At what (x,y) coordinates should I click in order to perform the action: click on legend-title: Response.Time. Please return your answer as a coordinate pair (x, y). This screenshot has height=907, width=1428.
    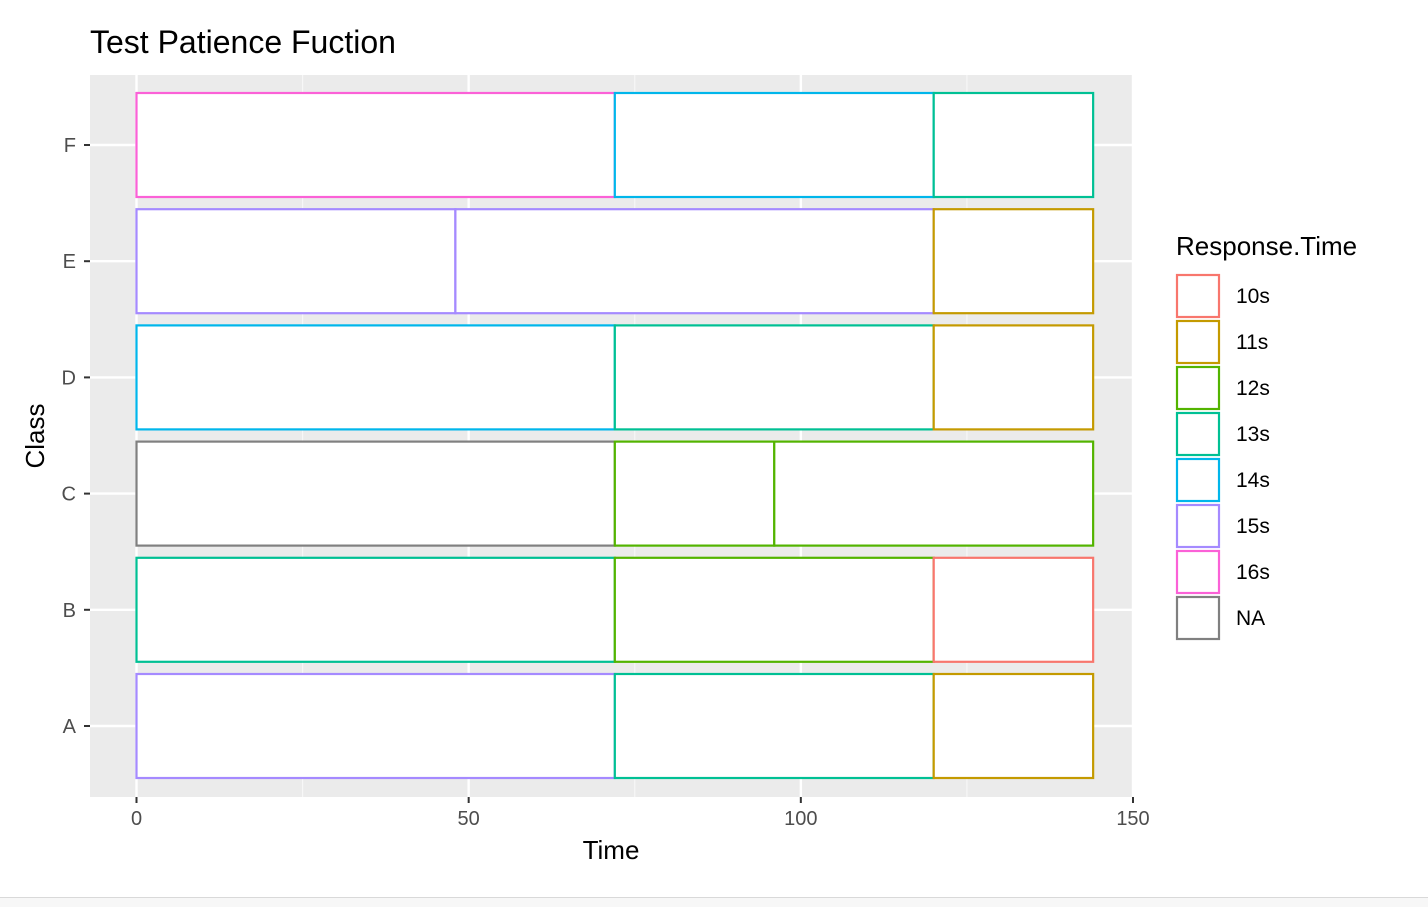
    Looking at the image, I should click on (1266, 246).